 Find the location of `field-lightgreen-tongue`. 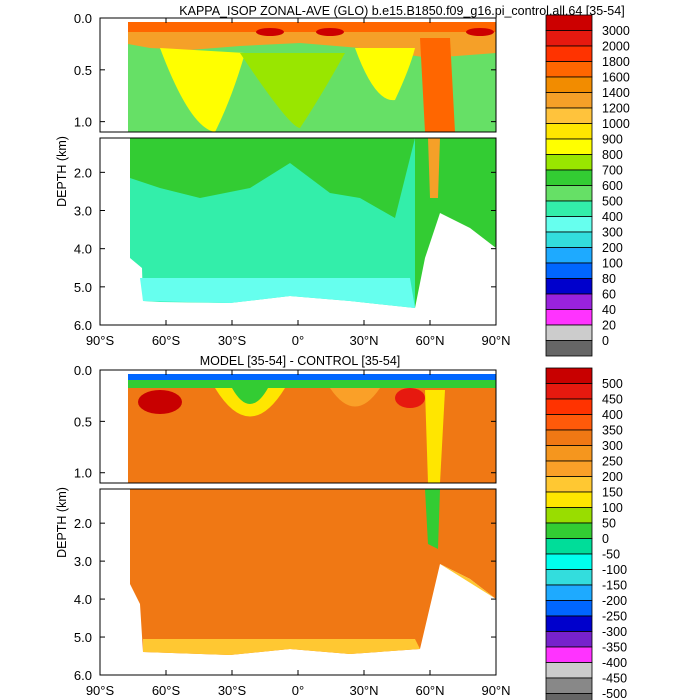

field-lightgreen-tongue is located at coordinates (292, 90).